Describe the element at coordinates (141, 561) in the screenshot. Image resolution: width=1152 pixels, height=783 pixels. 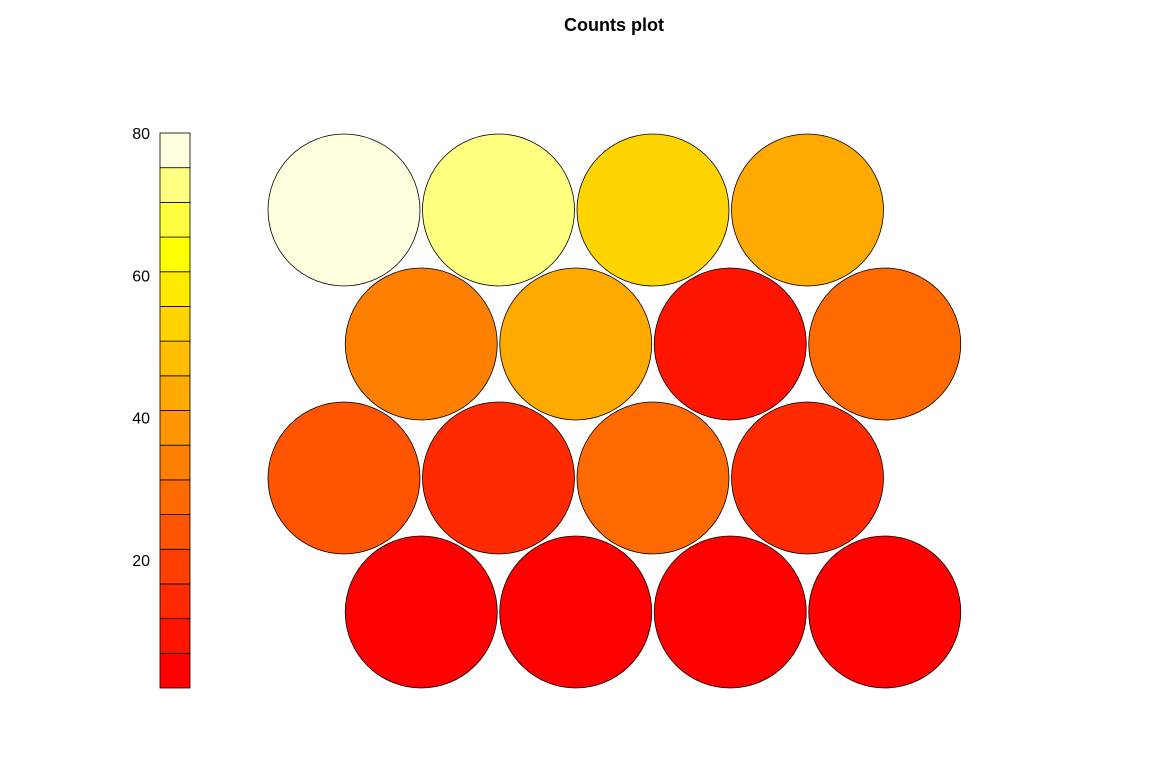
I see `legend-tick-label: 20` at that location.